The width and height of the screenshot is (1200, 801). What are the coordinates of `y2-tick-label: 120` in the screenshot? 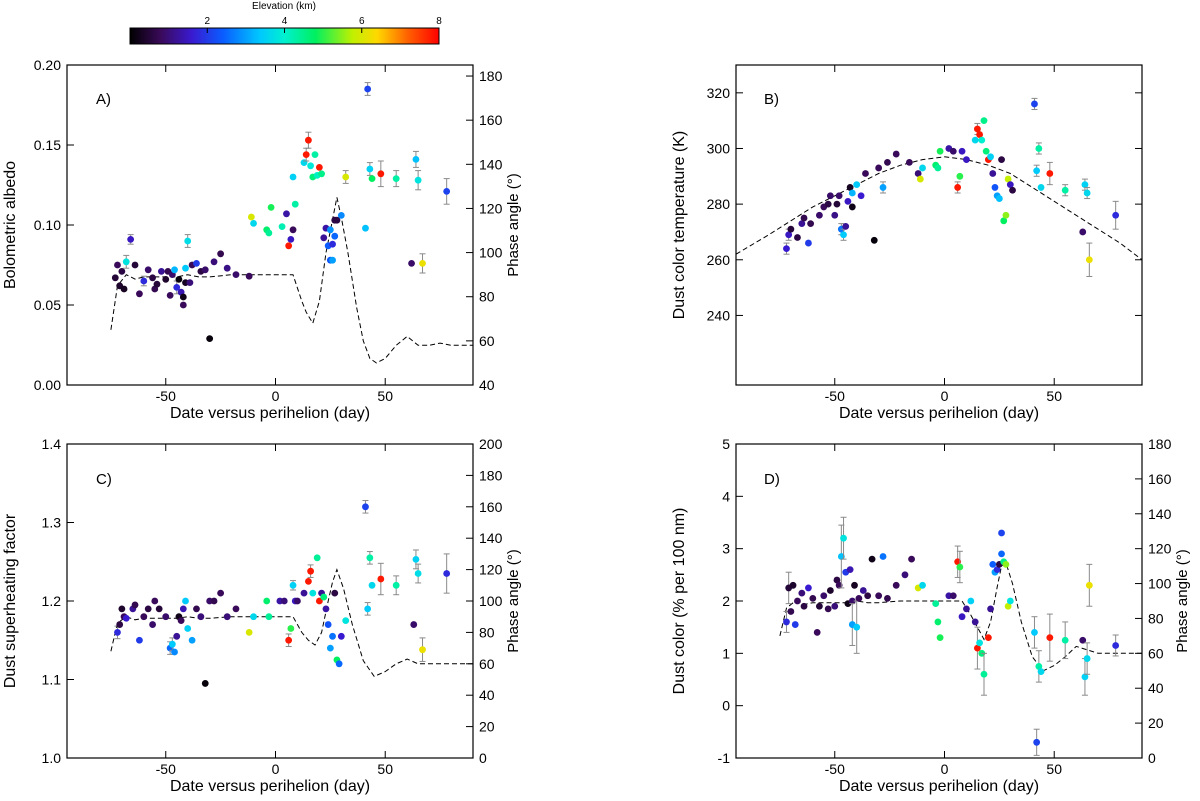 It's located at (491, 570).